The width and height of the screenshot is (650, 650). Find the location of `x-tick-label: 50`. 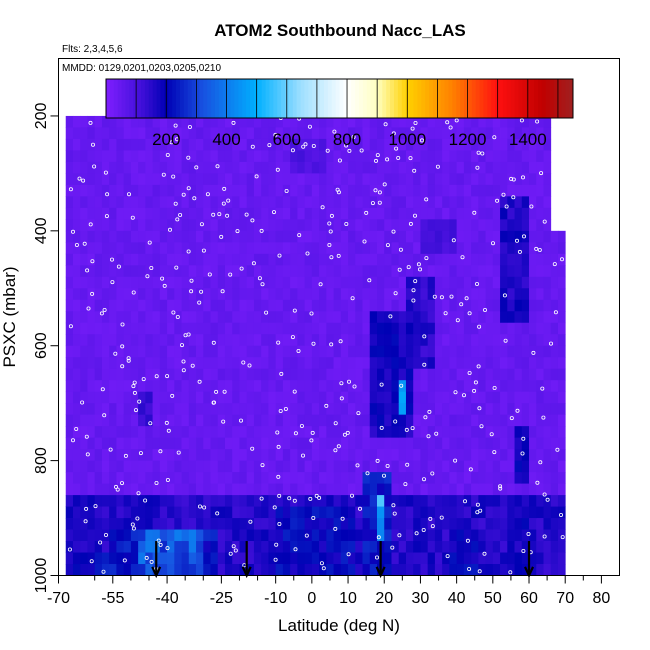

x-tick-label: 50 is located at coordinates (493, 598).